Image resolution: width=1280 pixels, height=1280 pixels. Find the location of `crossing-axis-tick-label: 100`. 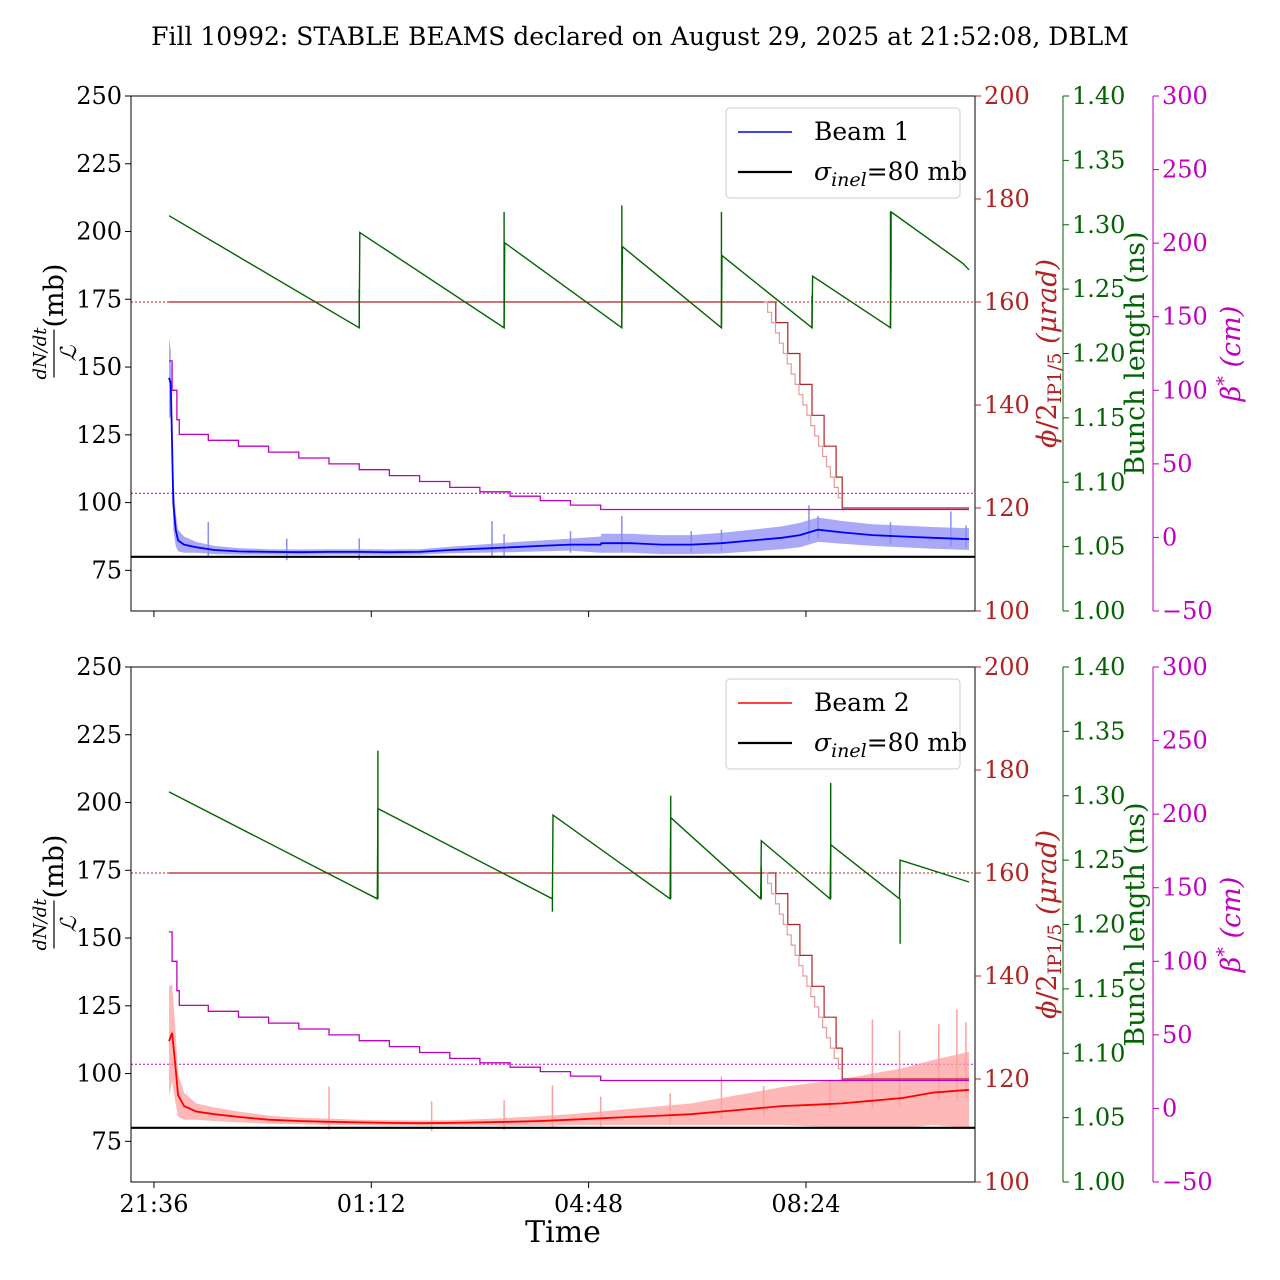

crossing-axis-tick-label: 100 is located at coordinates (1007, 611).